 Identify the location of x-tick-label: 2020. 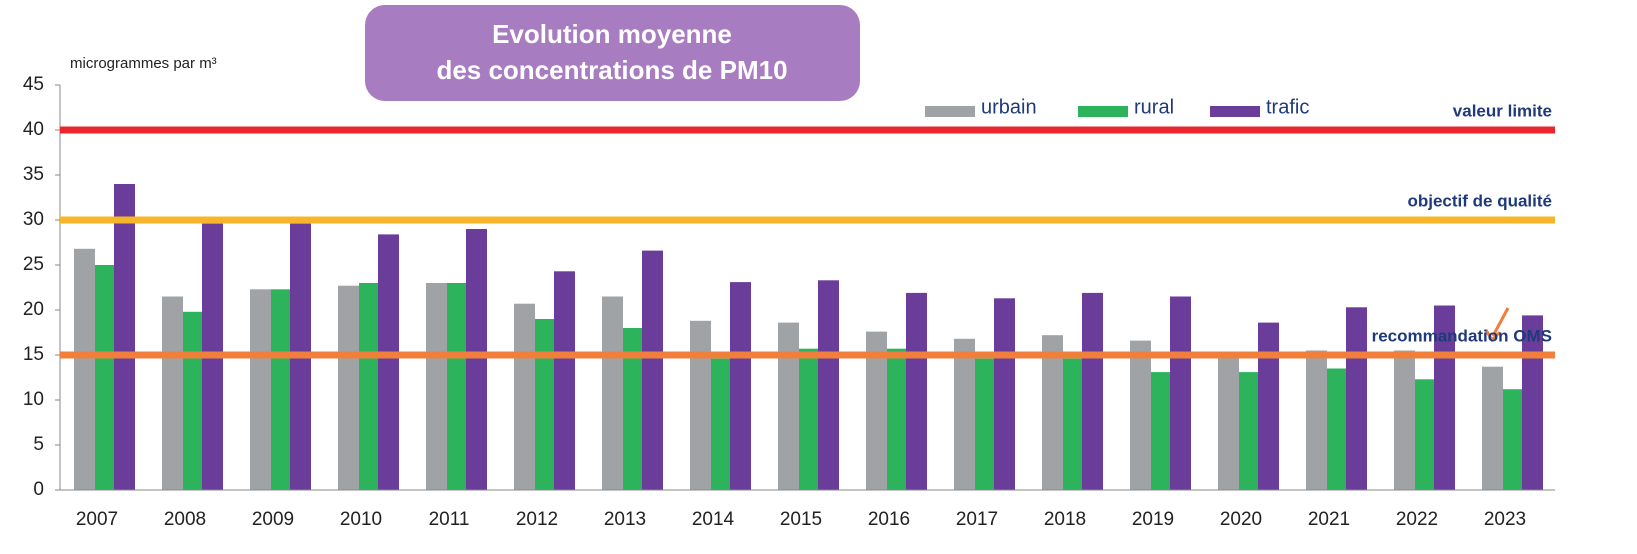
(1241, 519).